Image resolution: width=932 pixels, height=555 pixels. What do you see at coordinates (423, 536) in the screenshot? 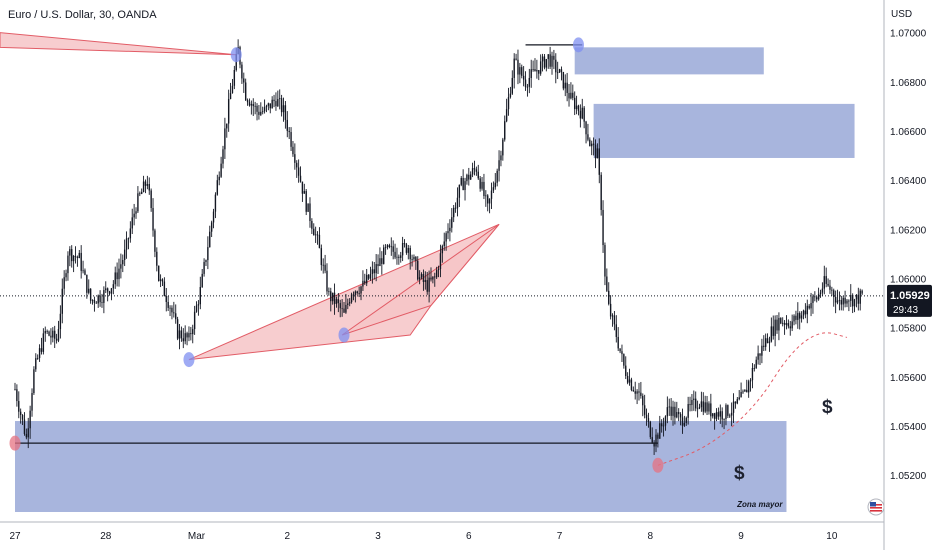
I see `time-axis: 27 28 Mar 2 3 6 7 8 9 10` at bounding box center [423, 536].